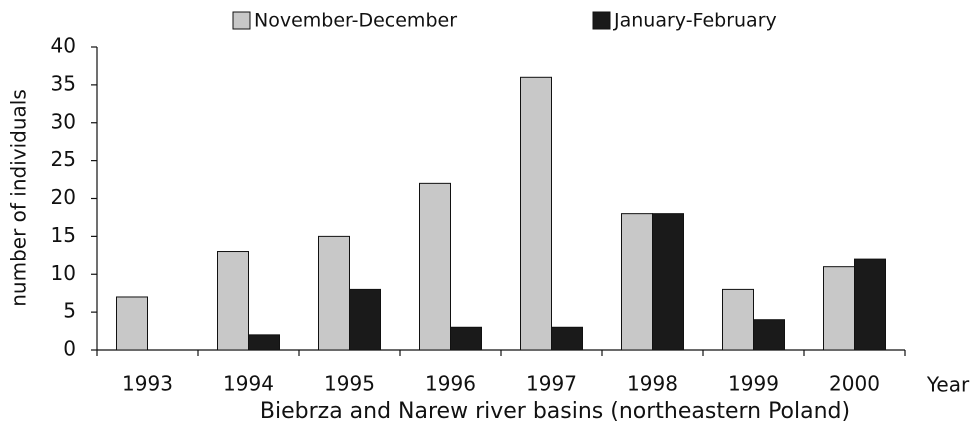  Describe the element at coordinates (551, 384) in the screenshot. I see `x-tick-label: 1997` at that location.